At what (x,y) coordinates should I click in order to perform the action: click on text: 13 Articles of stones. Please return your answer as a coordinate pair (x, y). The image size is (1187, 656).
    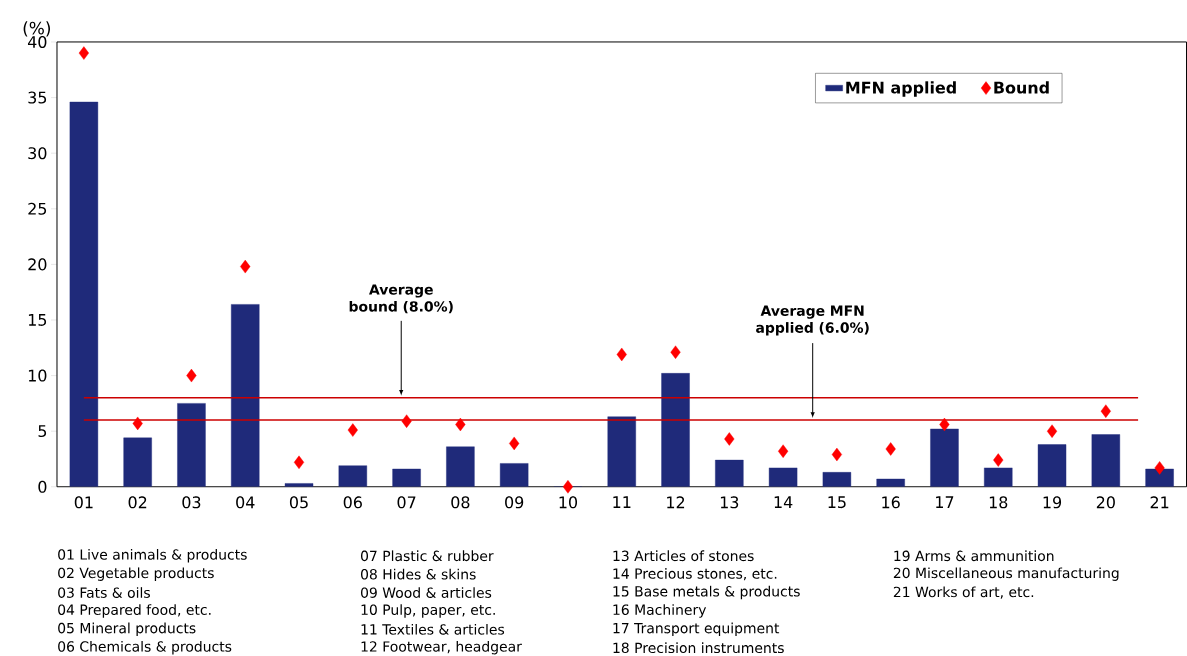
    Looking at the image, I should click on (683, 556).